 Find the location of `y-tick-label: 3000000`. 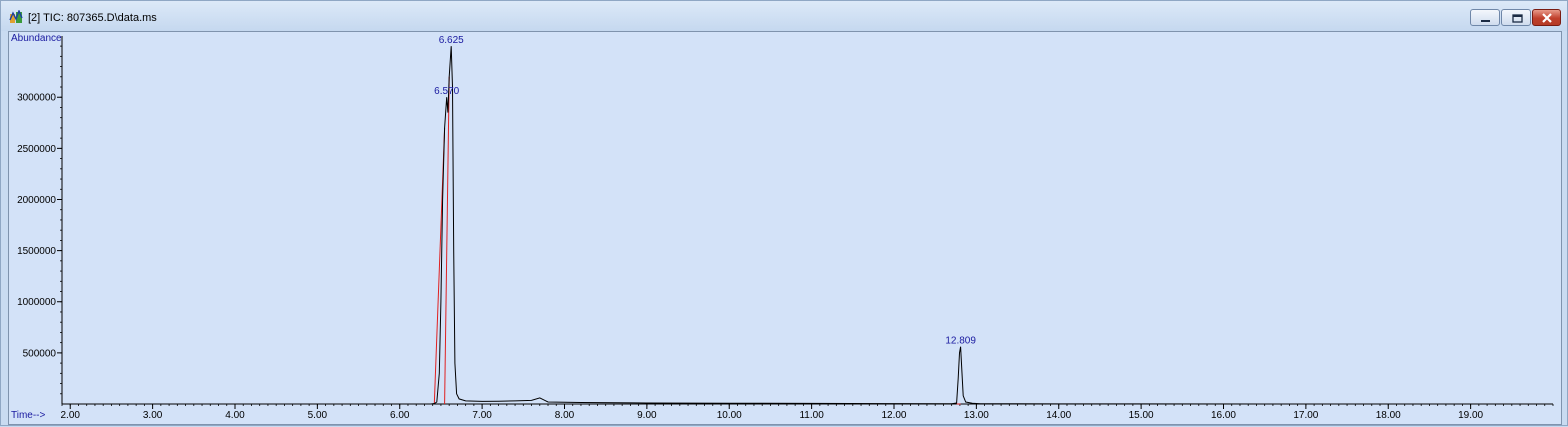

y-tick-label: 3000000 is located at coordinates (36, 98).